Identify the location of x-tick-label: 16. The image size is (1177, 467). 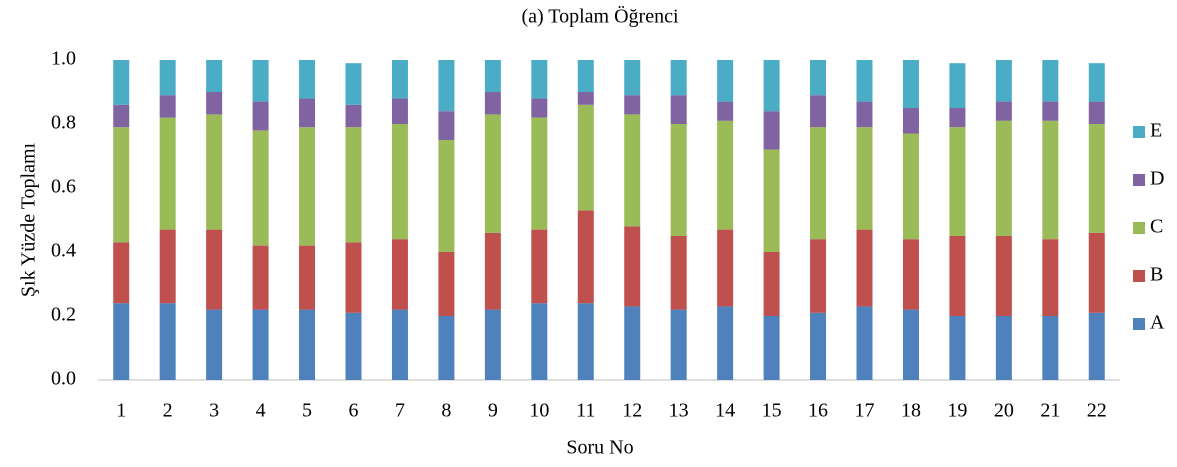
(818, 411).